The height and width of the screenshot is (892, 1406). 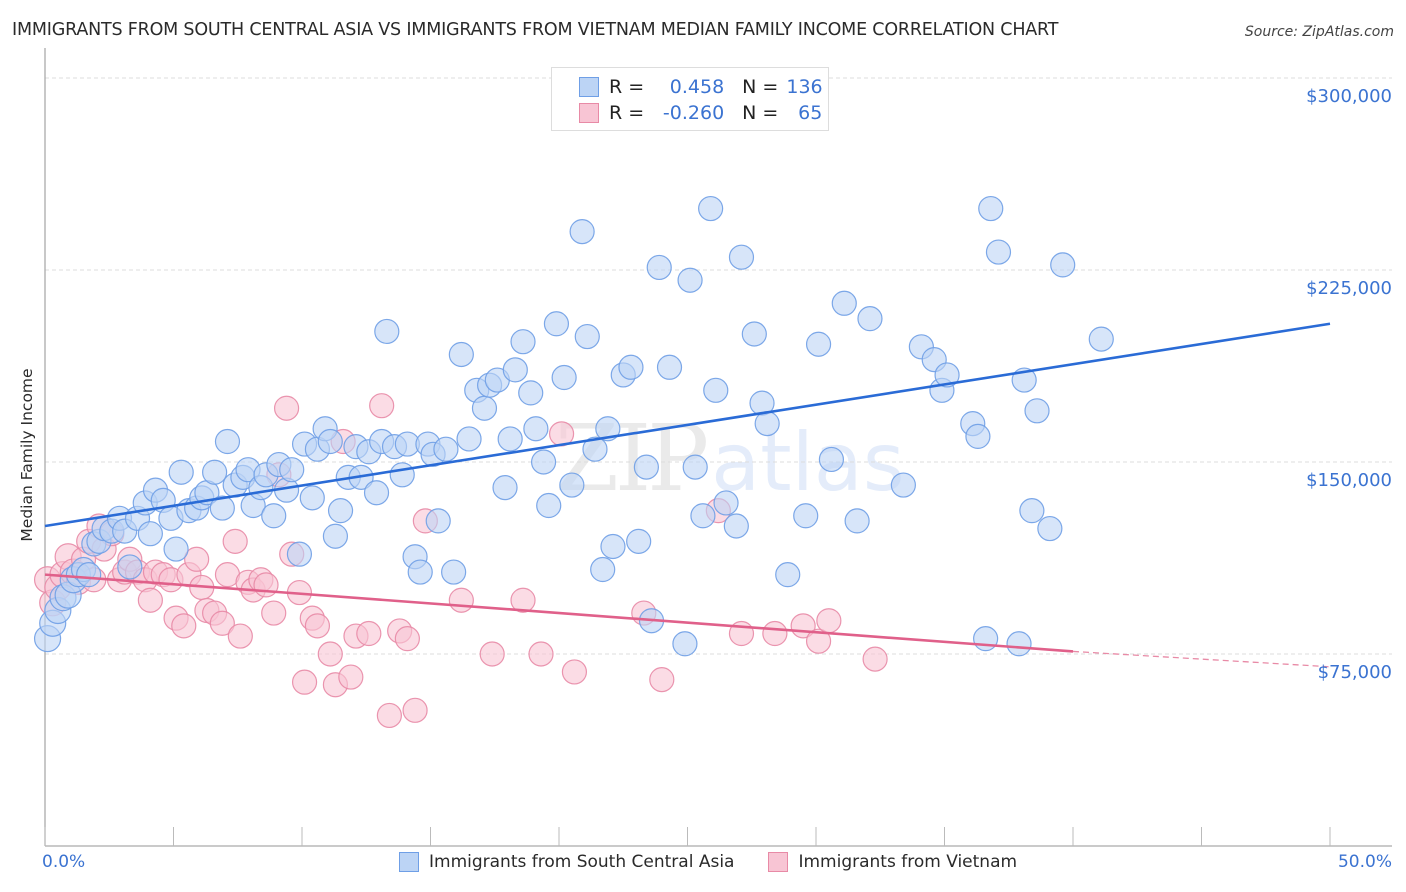 What do you see at coordinates (1349, 480) in the screenshot?
I see `y-tick-label: $150,000` at bounding box center [1349, 480].